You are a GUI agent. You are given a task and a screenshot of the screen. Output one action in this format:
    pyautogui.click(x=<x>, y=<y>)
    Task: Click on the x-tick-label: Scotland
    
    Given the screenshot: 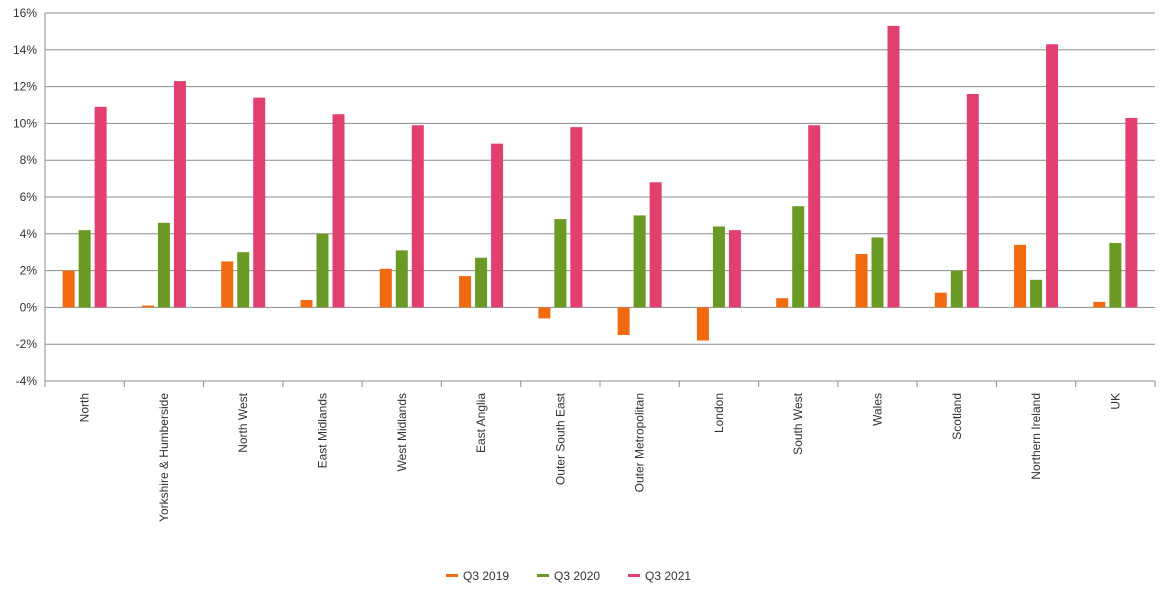 What is the action you would take?
    pyautogui.click(x=957, y=416)
    